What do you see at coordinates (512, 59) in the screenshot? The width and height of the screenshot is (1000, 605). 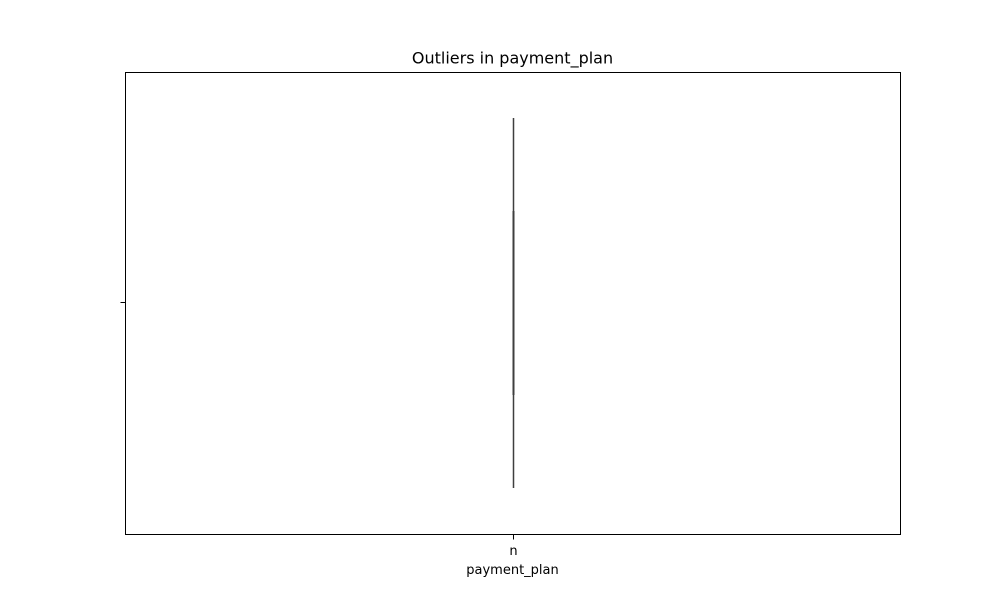 I see `chart-title: Outliers in payment_plan` at bounding box center [512, 59].